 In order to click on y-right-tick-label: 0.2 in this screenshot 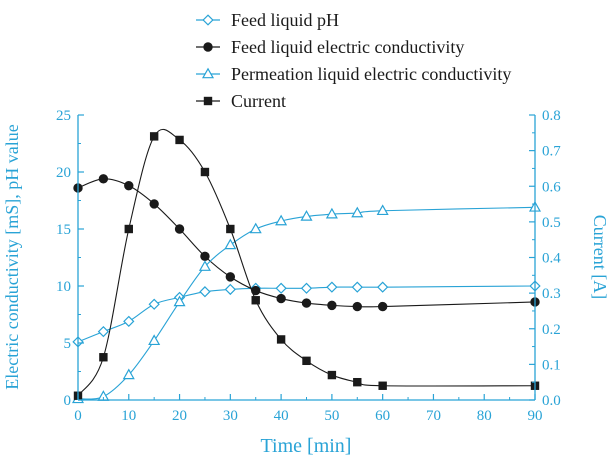, I will do `click(551, 330)`.